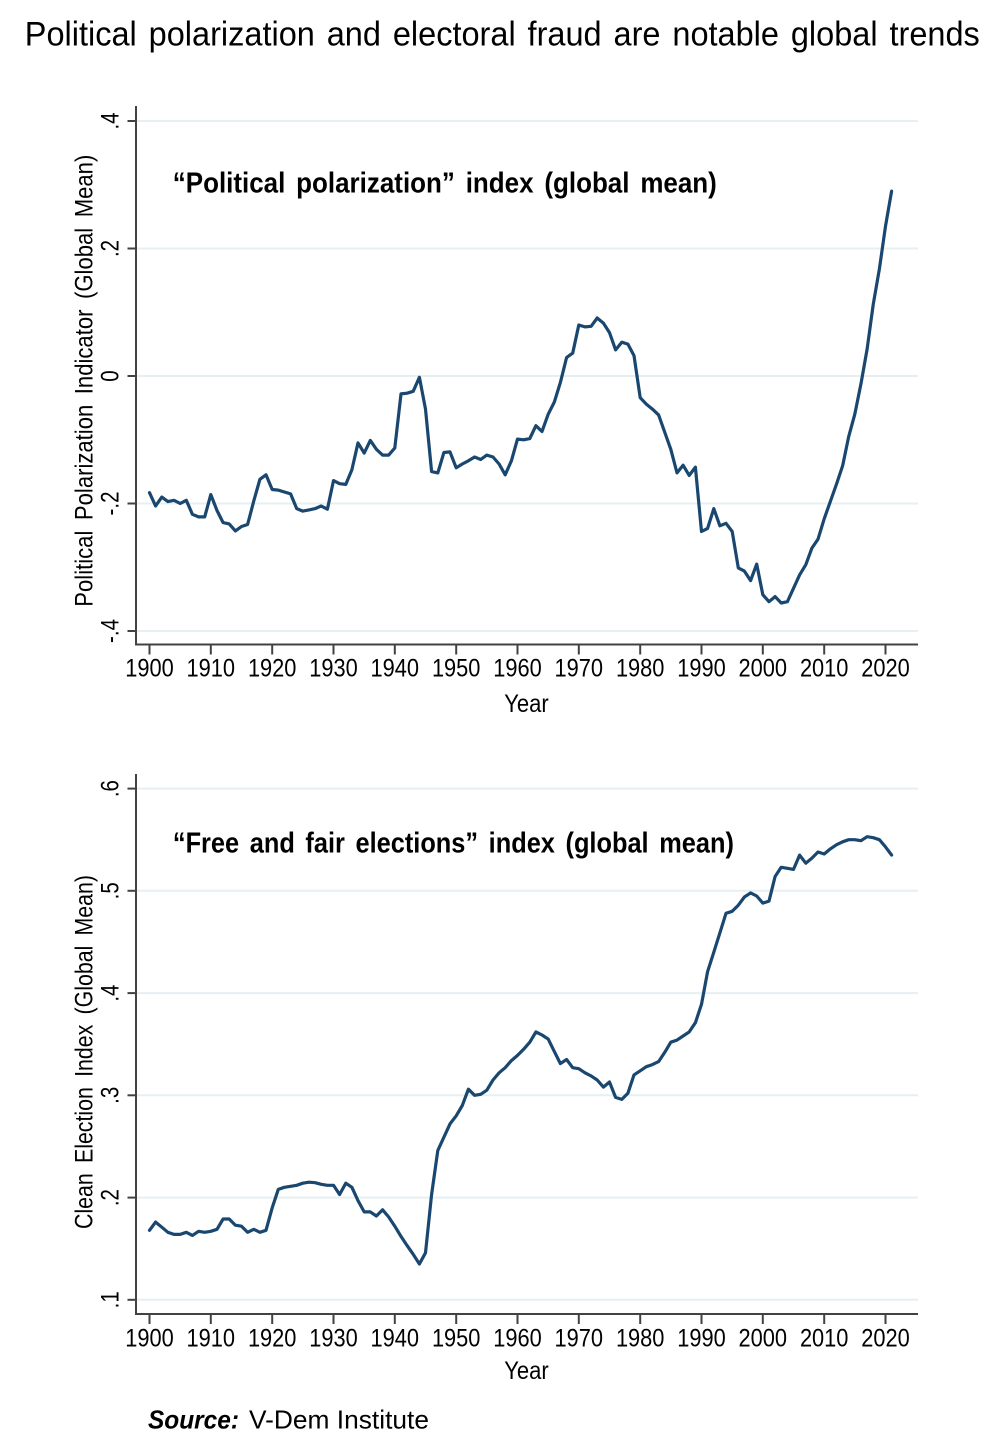 Image resolution: width=1000 pixels, height=1446 pixels. What do you see at coordinates (111, 1299) in the screenshot?
I see `svg-text: .1` at bounding box center [111, 1299].